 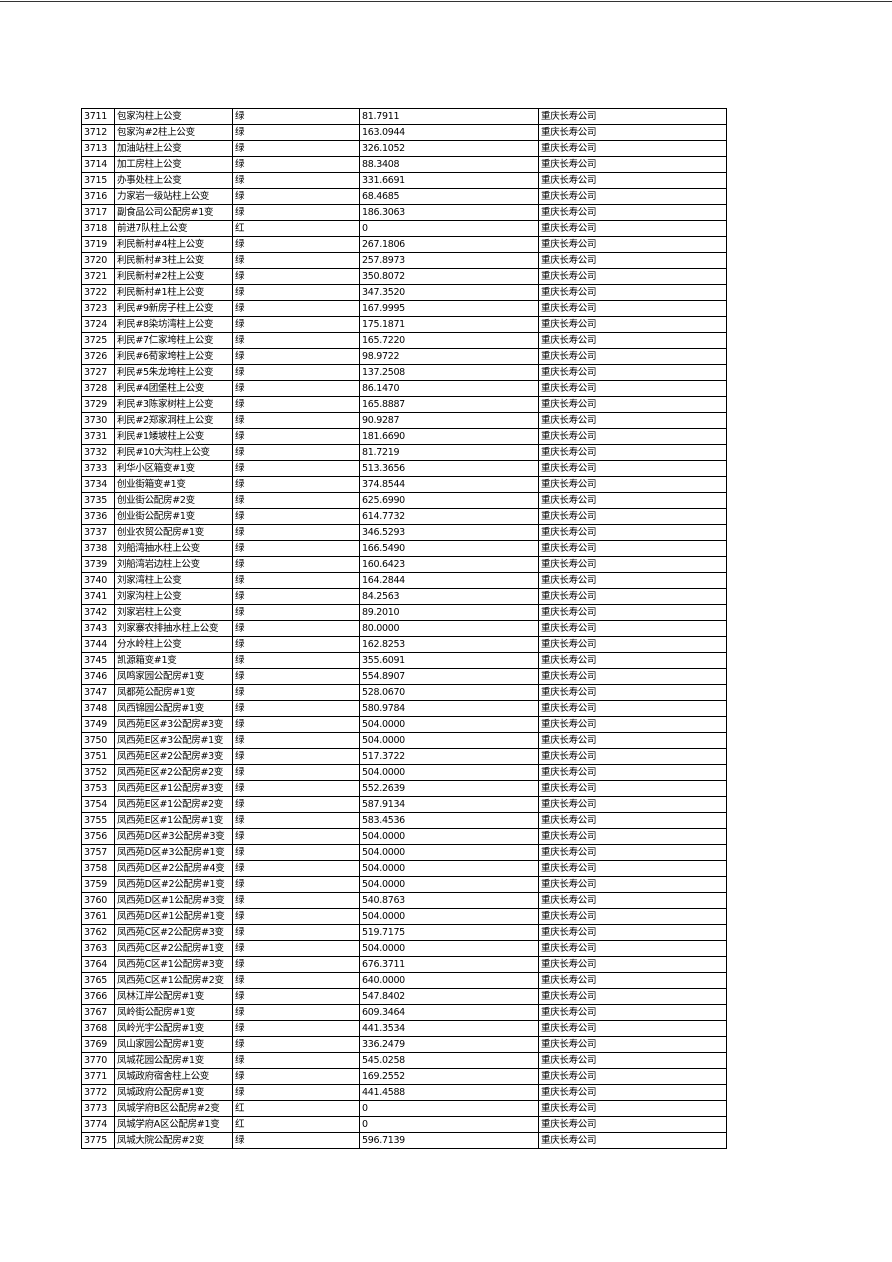 I want to click on value: 346.5293, so click(x=449, y=532).